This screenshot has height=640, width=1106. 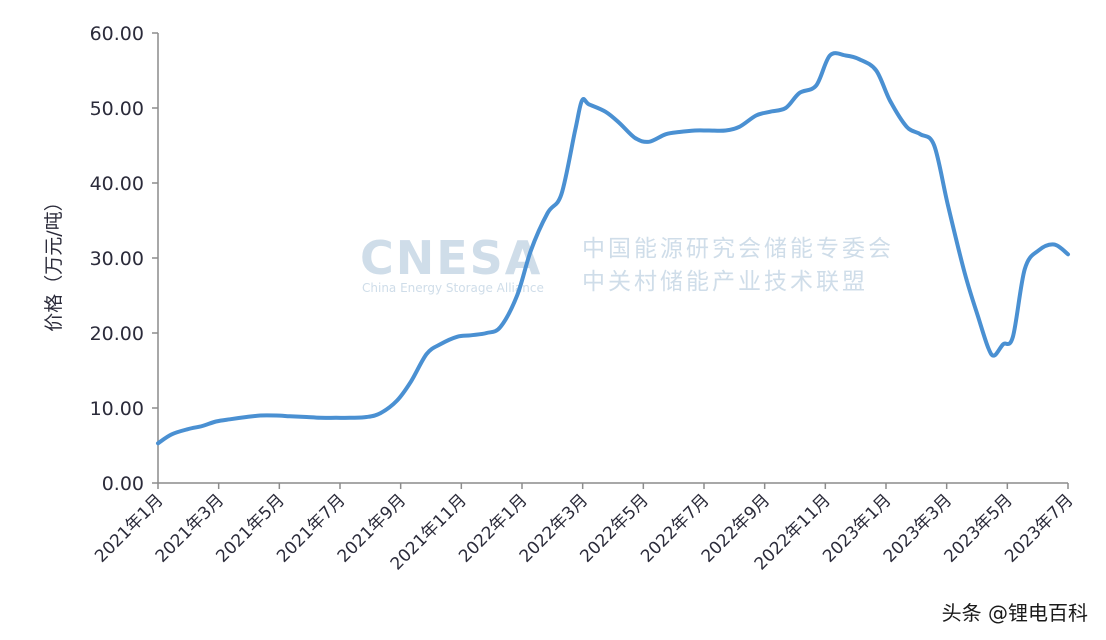 I want to click on watermark-line1: 中国能源研究会储能专委会, so click(x=738, y=249).